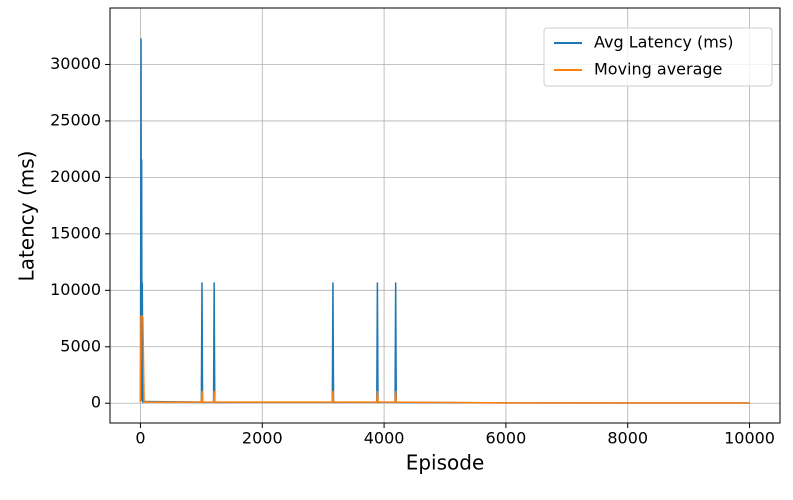 Image resolution: width=793 pixels, height=500 pixels. Describe the element at coordinates (75, 289) in the screenshot. I see `y-tick-label: 10000` at that location.